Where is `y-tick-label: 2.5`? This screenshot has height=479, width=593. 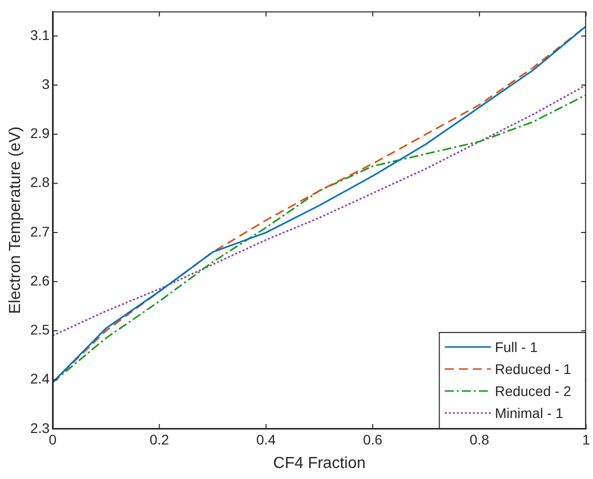
y-tick-label: 2.5 is located at coordinates (40, 330).